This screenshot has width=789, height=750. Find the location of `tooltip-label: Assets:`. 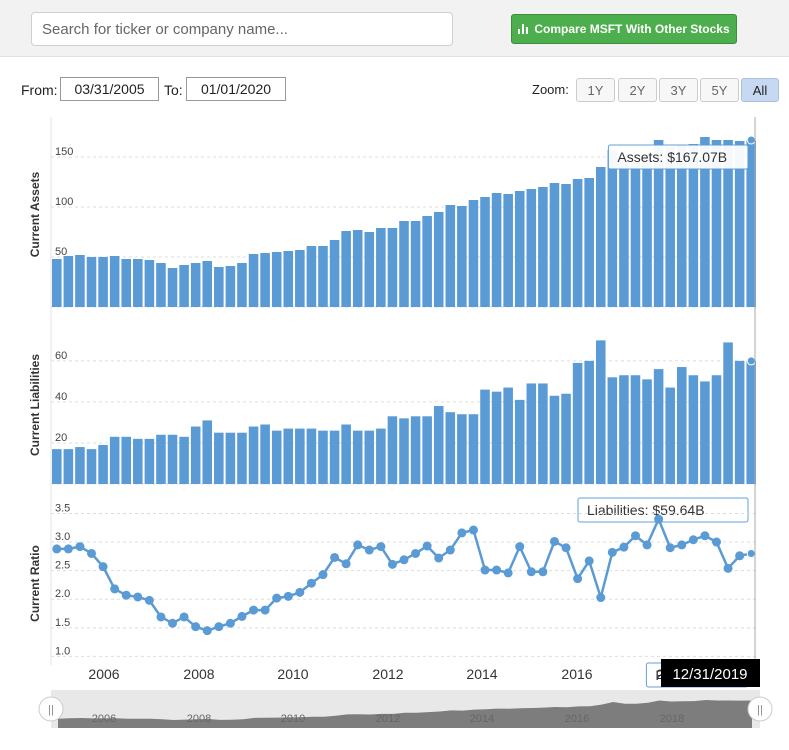

tooltip-label: Assets: is located at coordinates (642, 157).